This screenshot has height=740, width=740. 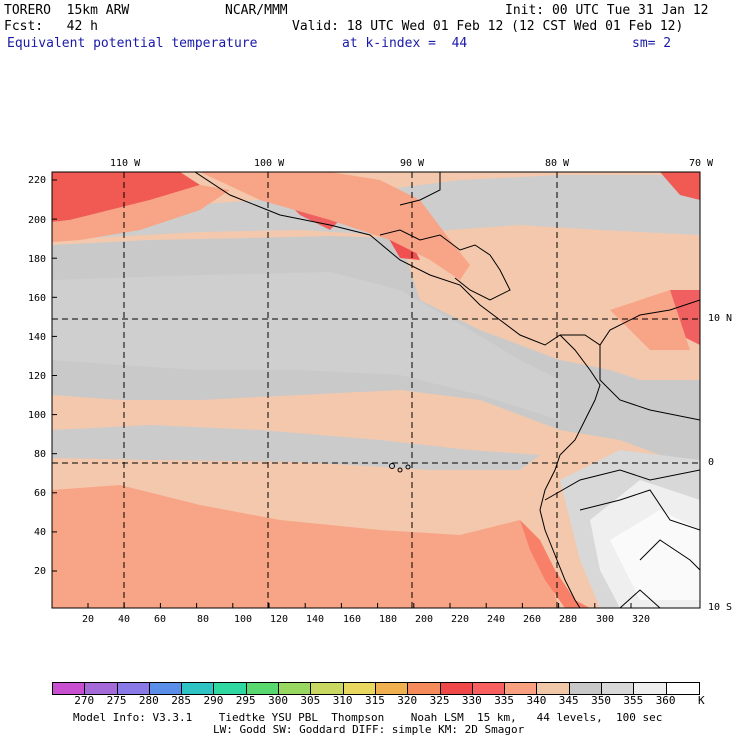 What do you see at coordinates (665, 700) in the screenshot?
I see `colorbar-label: 360` at bounding box center [665, 700].